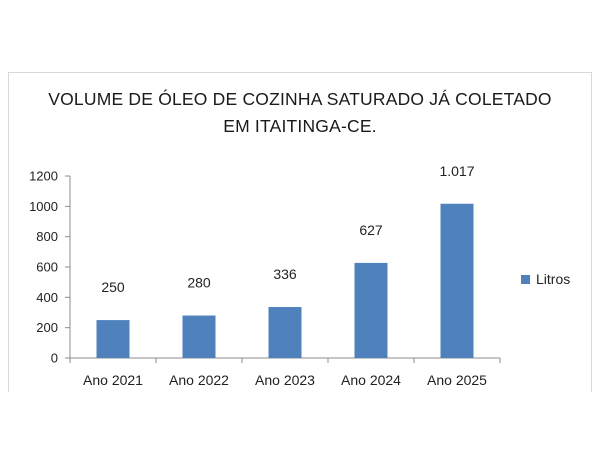  I want to click on x-axis: Ano 2021 Ano 2022 Ano 2023 Ano 2024 Ano 2025, so click(285, 372).